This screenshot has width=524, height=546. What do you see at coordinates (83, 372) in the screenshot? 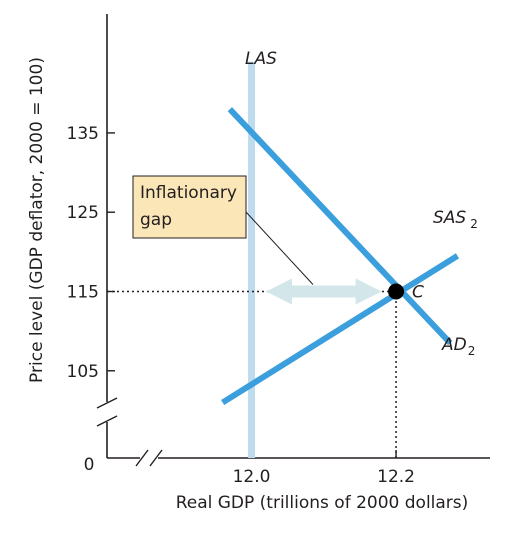
I see `y-tick-label: 105` at bounding box center [83, 372].